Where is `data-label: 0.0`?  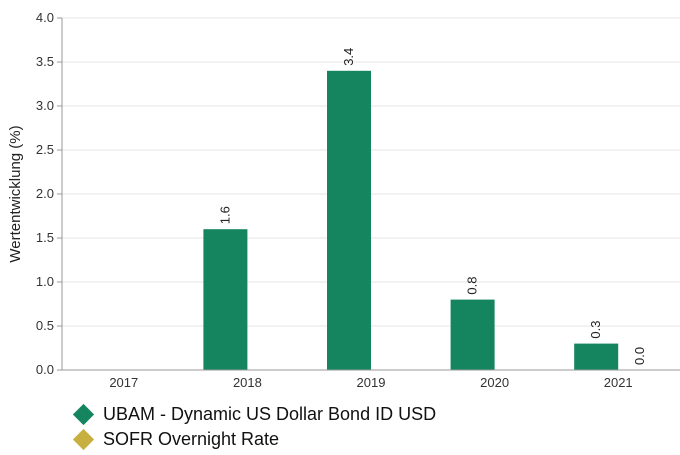 data-label: 0.0 is located at coordinates (639, 356).